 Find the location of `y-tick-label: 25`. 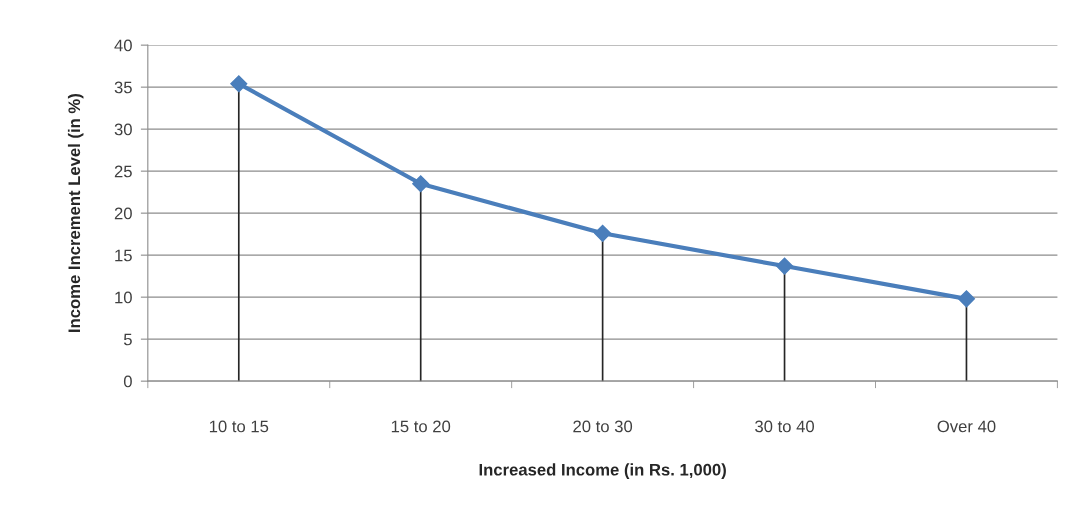

y-tick-label: 25 is located at coordinates (123, 171).